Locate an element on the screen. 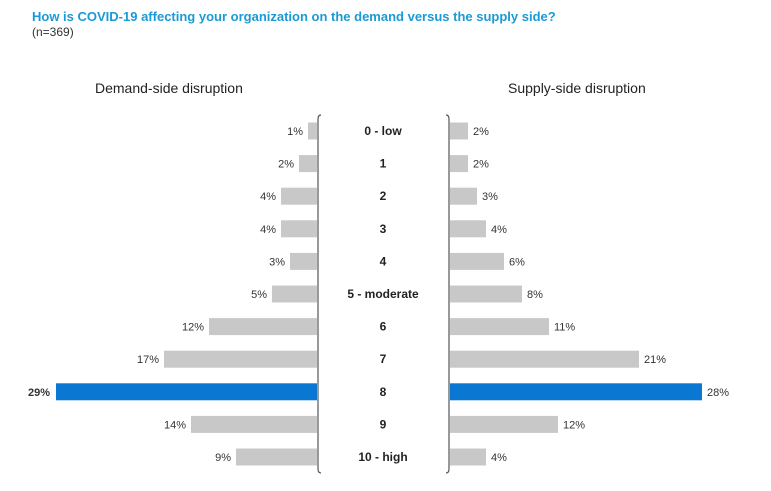 The height and width of the screenshot is (491, 771). demand-side-heading: Demand-side disruption is located at coordinates (169, 88).